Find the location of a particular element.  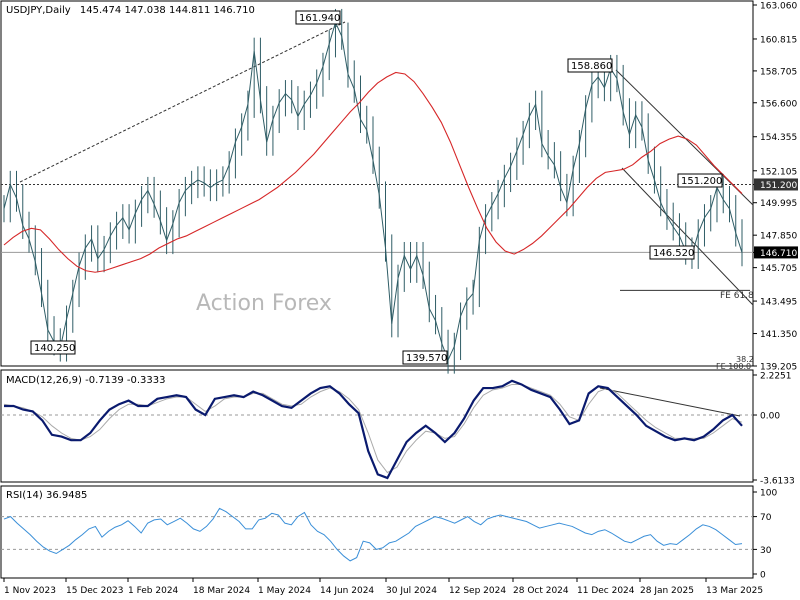

macd-trend-line is located at coordinates (670, 402).